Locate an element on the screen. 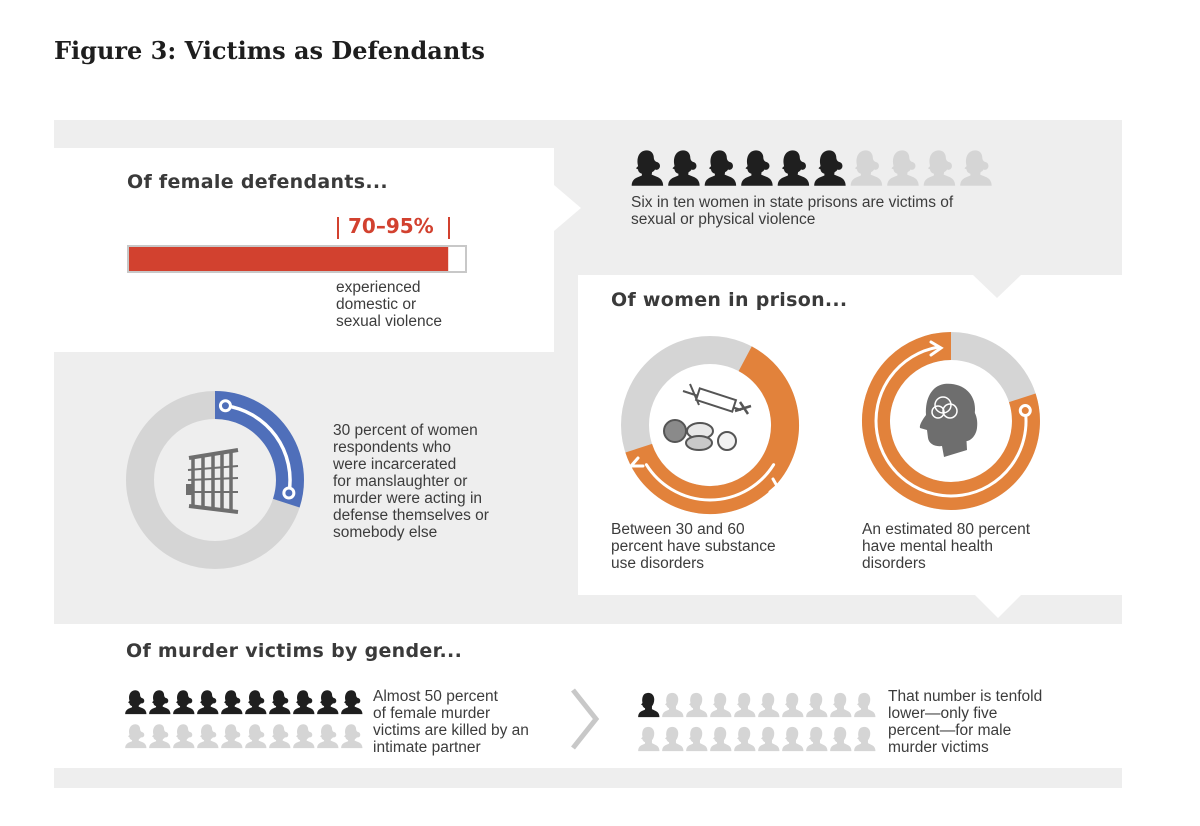 The height and width of the screenshot is (826, 1200). text-line: sexual violence is located at coordinates (389, 321).